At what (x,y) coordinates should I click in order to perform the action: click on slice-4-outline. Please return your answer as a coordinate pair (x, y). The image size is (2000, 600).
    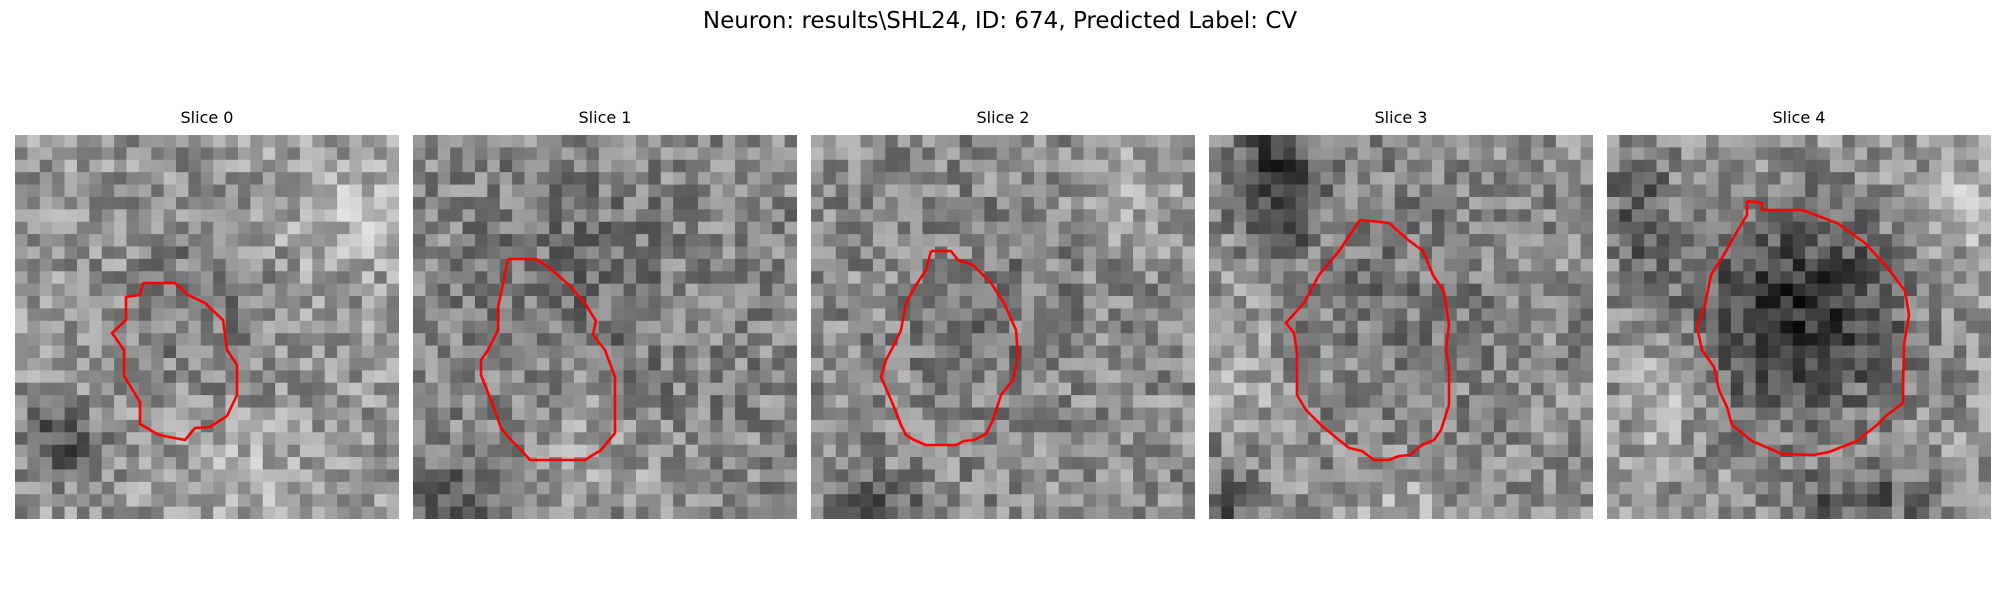
    Looking at the image, I should click on (1803, 328).